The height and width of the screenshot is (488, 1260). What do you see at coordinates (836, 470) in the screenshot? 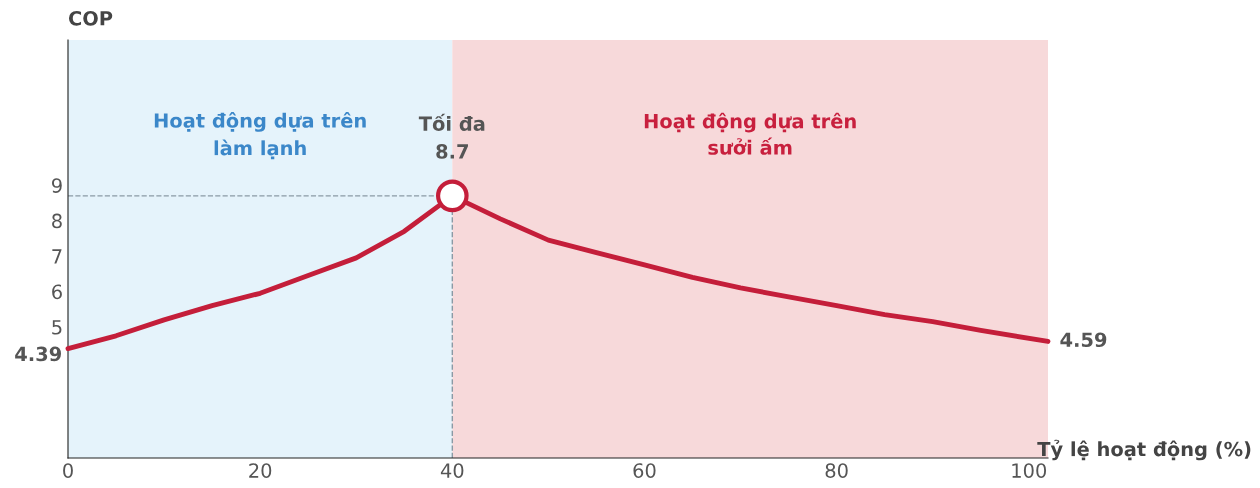
I see `x-tick-label: 80` at bounding box center [836, 470].